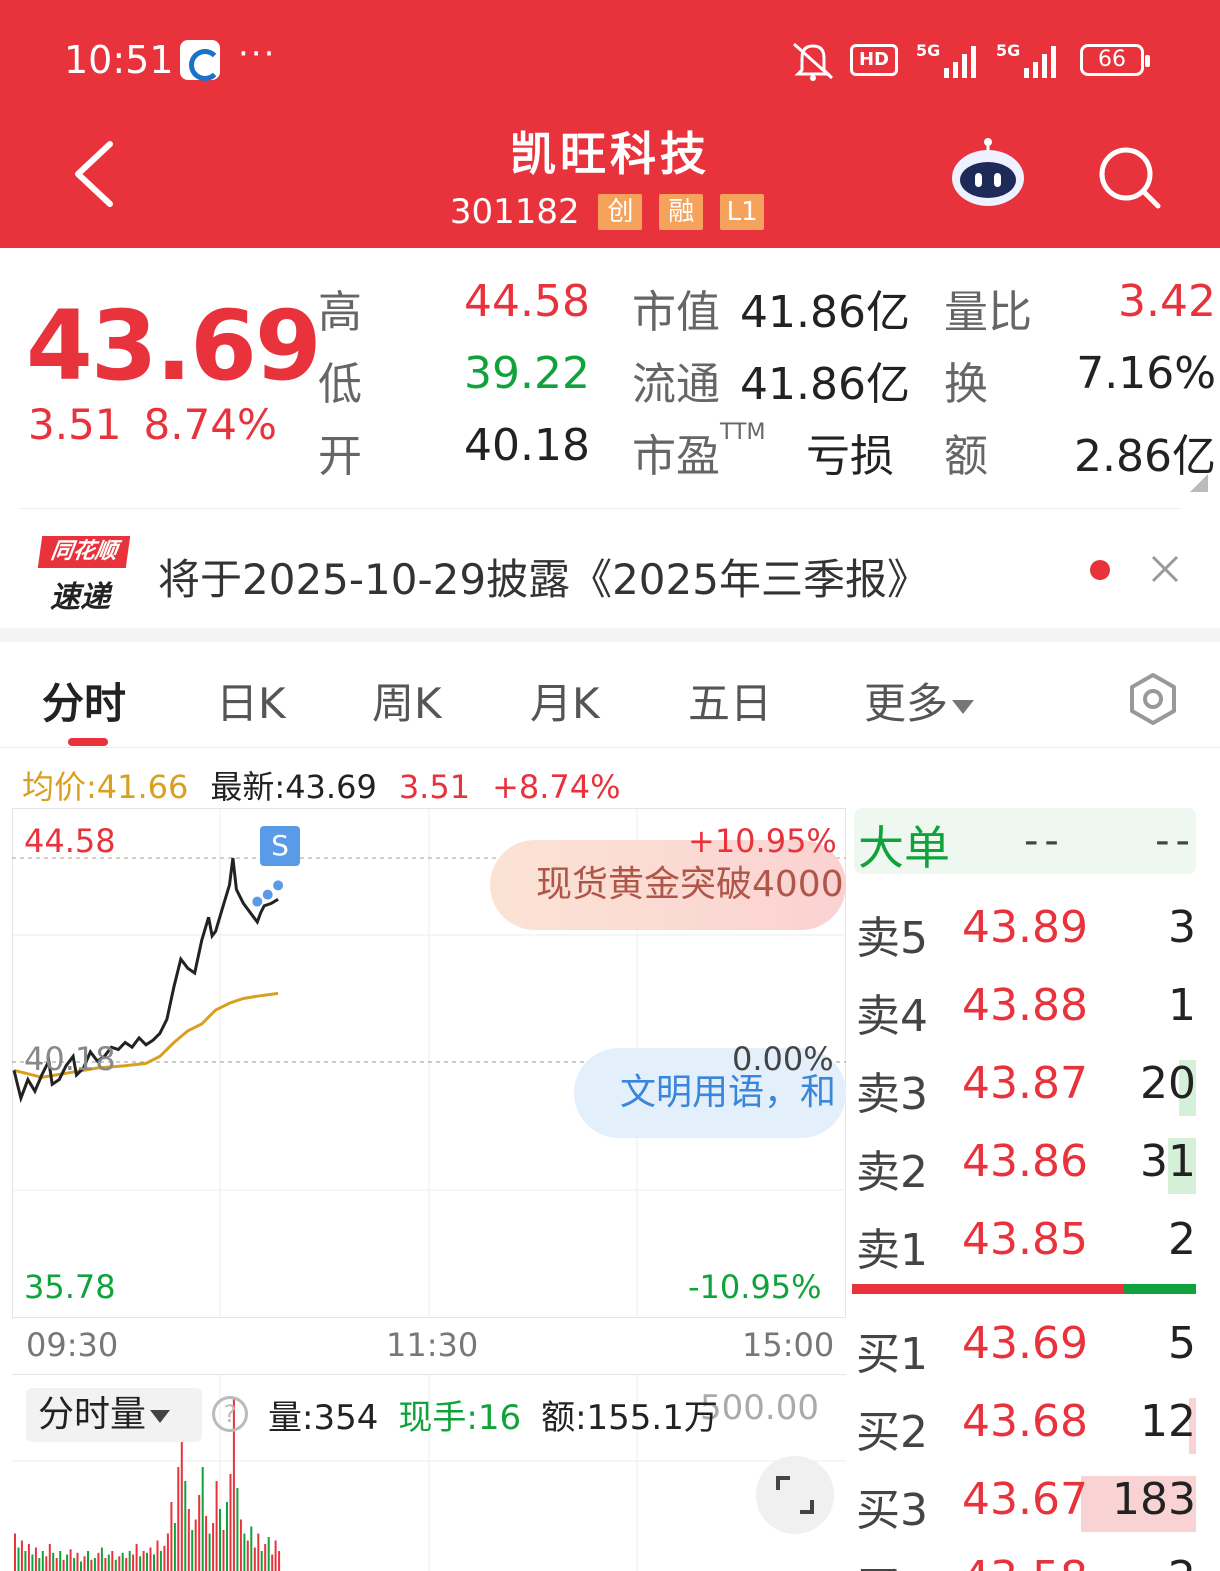  I want to click on bid-1-price: 43.69, so click(1025, 1343).